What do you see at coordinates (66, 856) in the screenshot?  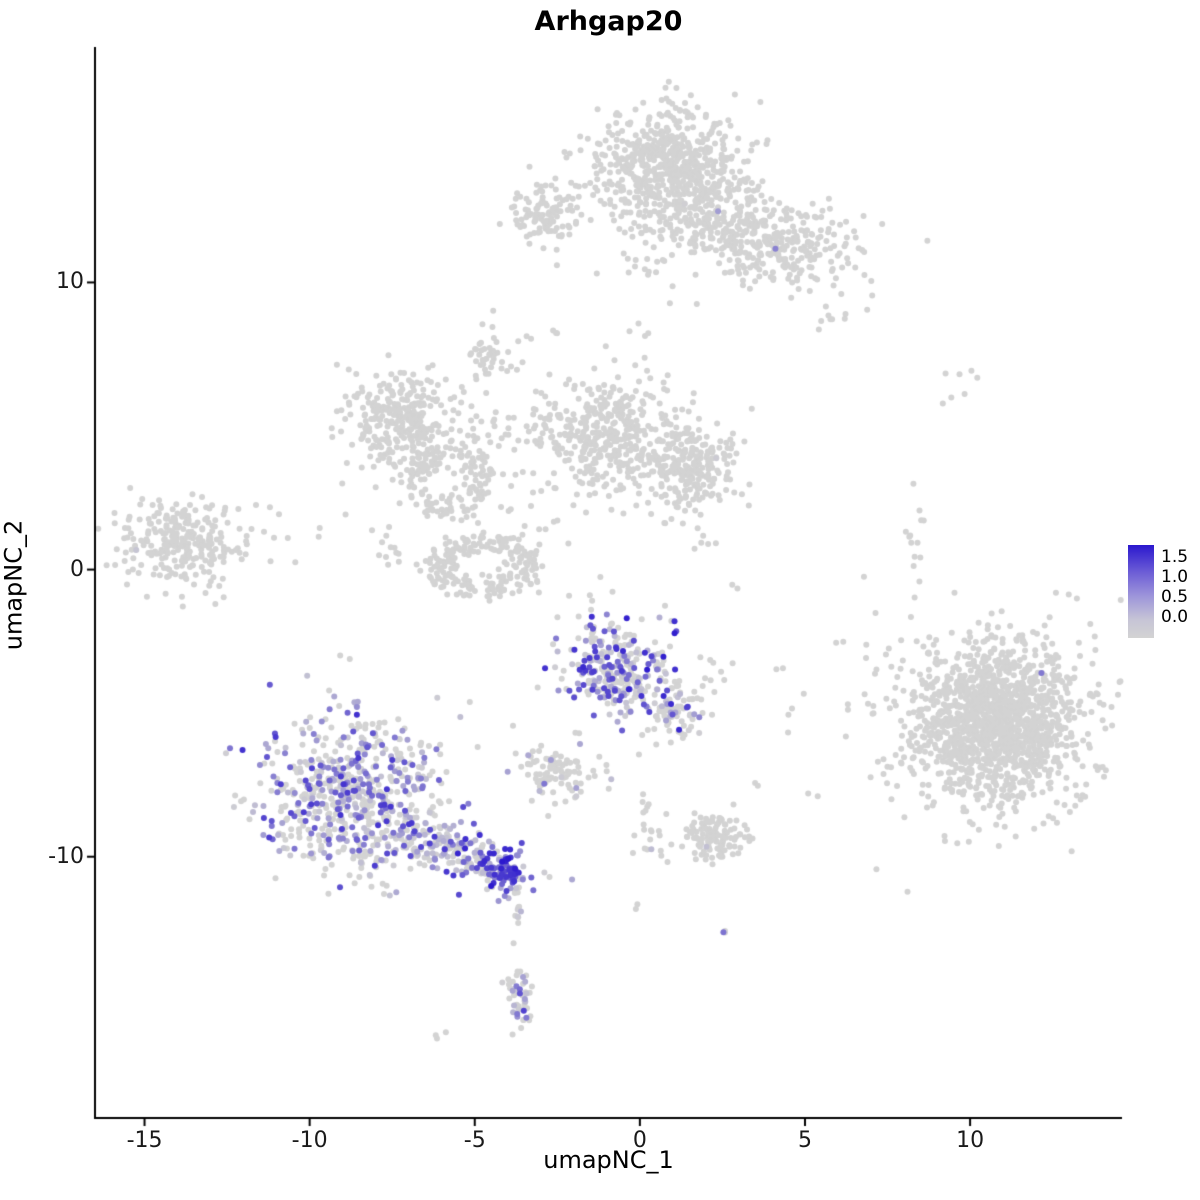 I see `y-tick-label: -10` at bounding box center [66, 856].